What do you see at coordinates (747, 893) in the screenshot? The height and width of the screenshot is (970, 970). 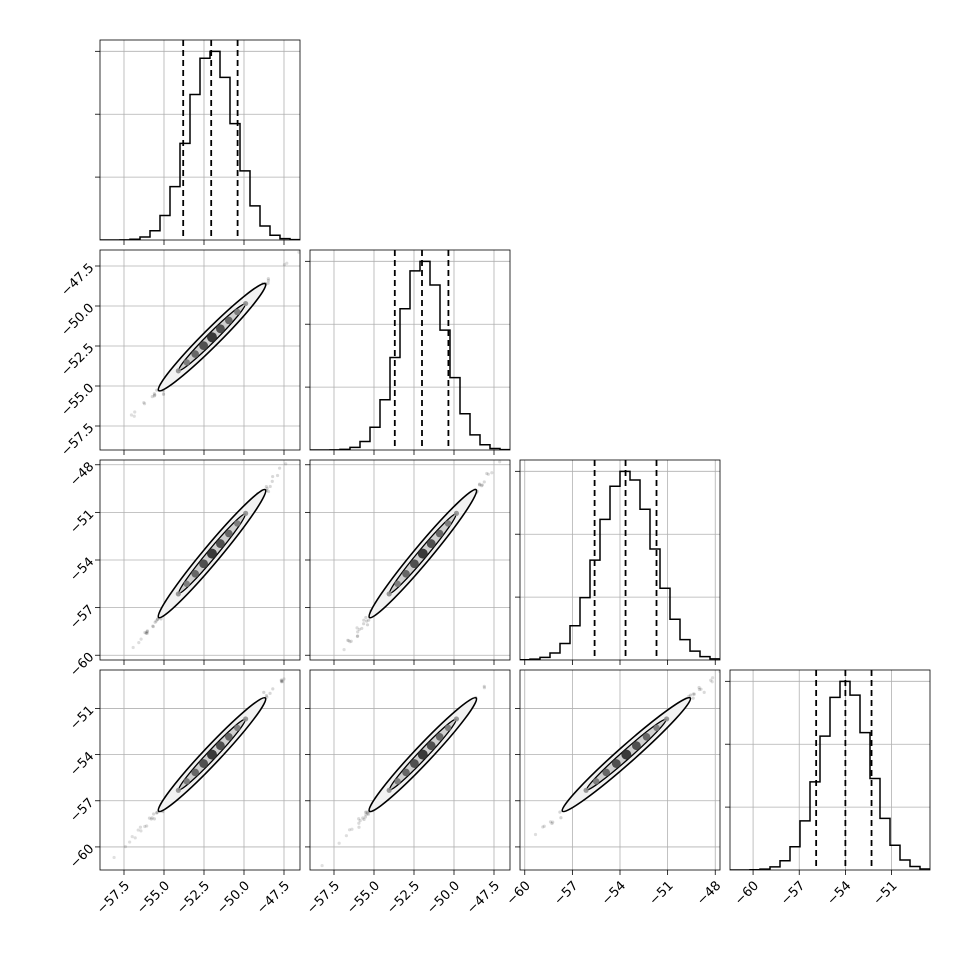 I see `x-tick-label: −60` at bounding box center [747, 893].